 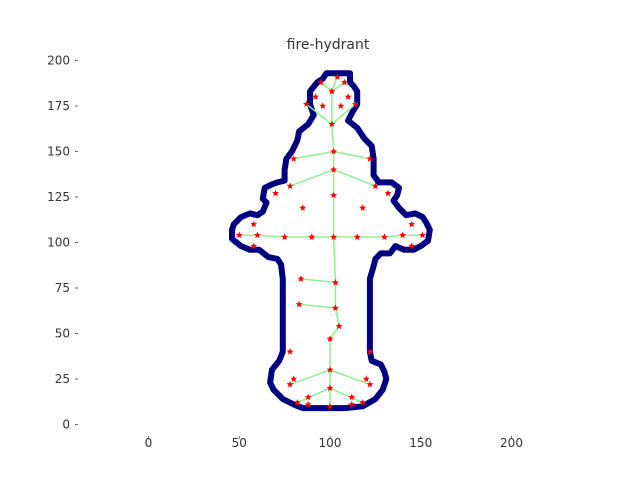 What do you see at coordinates (149, 443) in the screenshot?
I see `x-tick-label: 0` at bounding box center [149, 443].